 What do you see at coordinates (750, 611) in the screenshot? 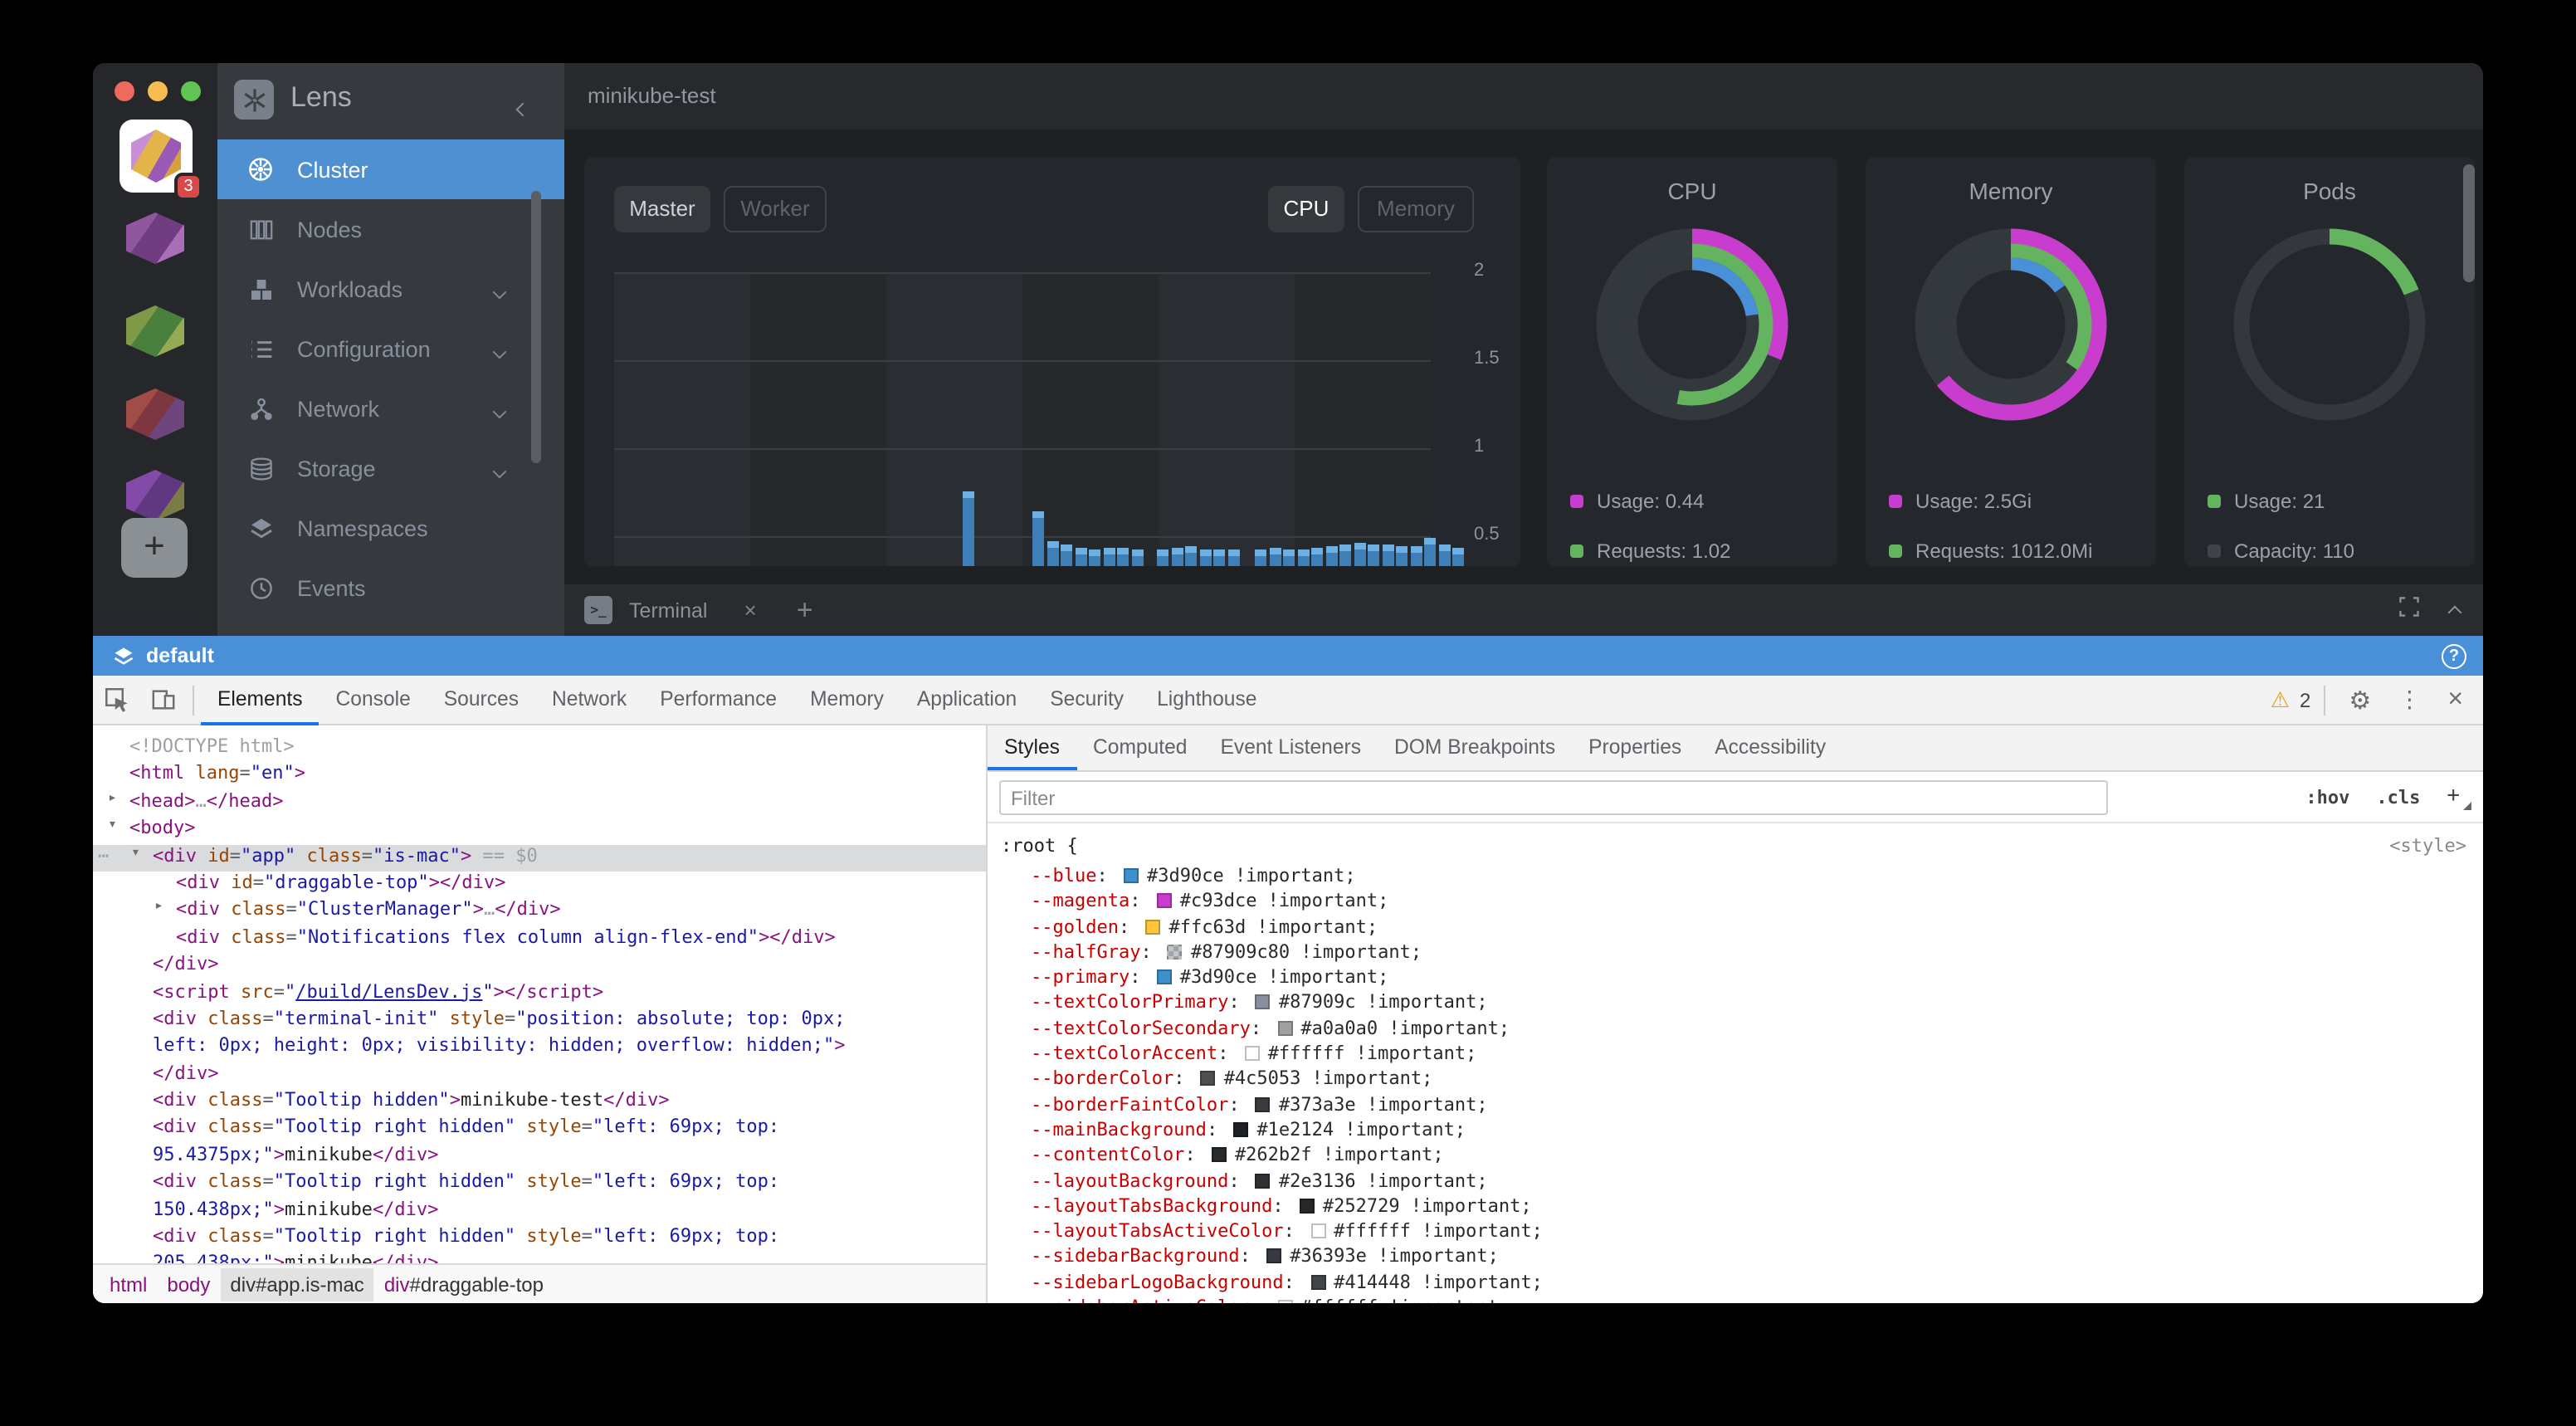
I see `terminal-close-icon: ×` at bounding box center [750, 611].